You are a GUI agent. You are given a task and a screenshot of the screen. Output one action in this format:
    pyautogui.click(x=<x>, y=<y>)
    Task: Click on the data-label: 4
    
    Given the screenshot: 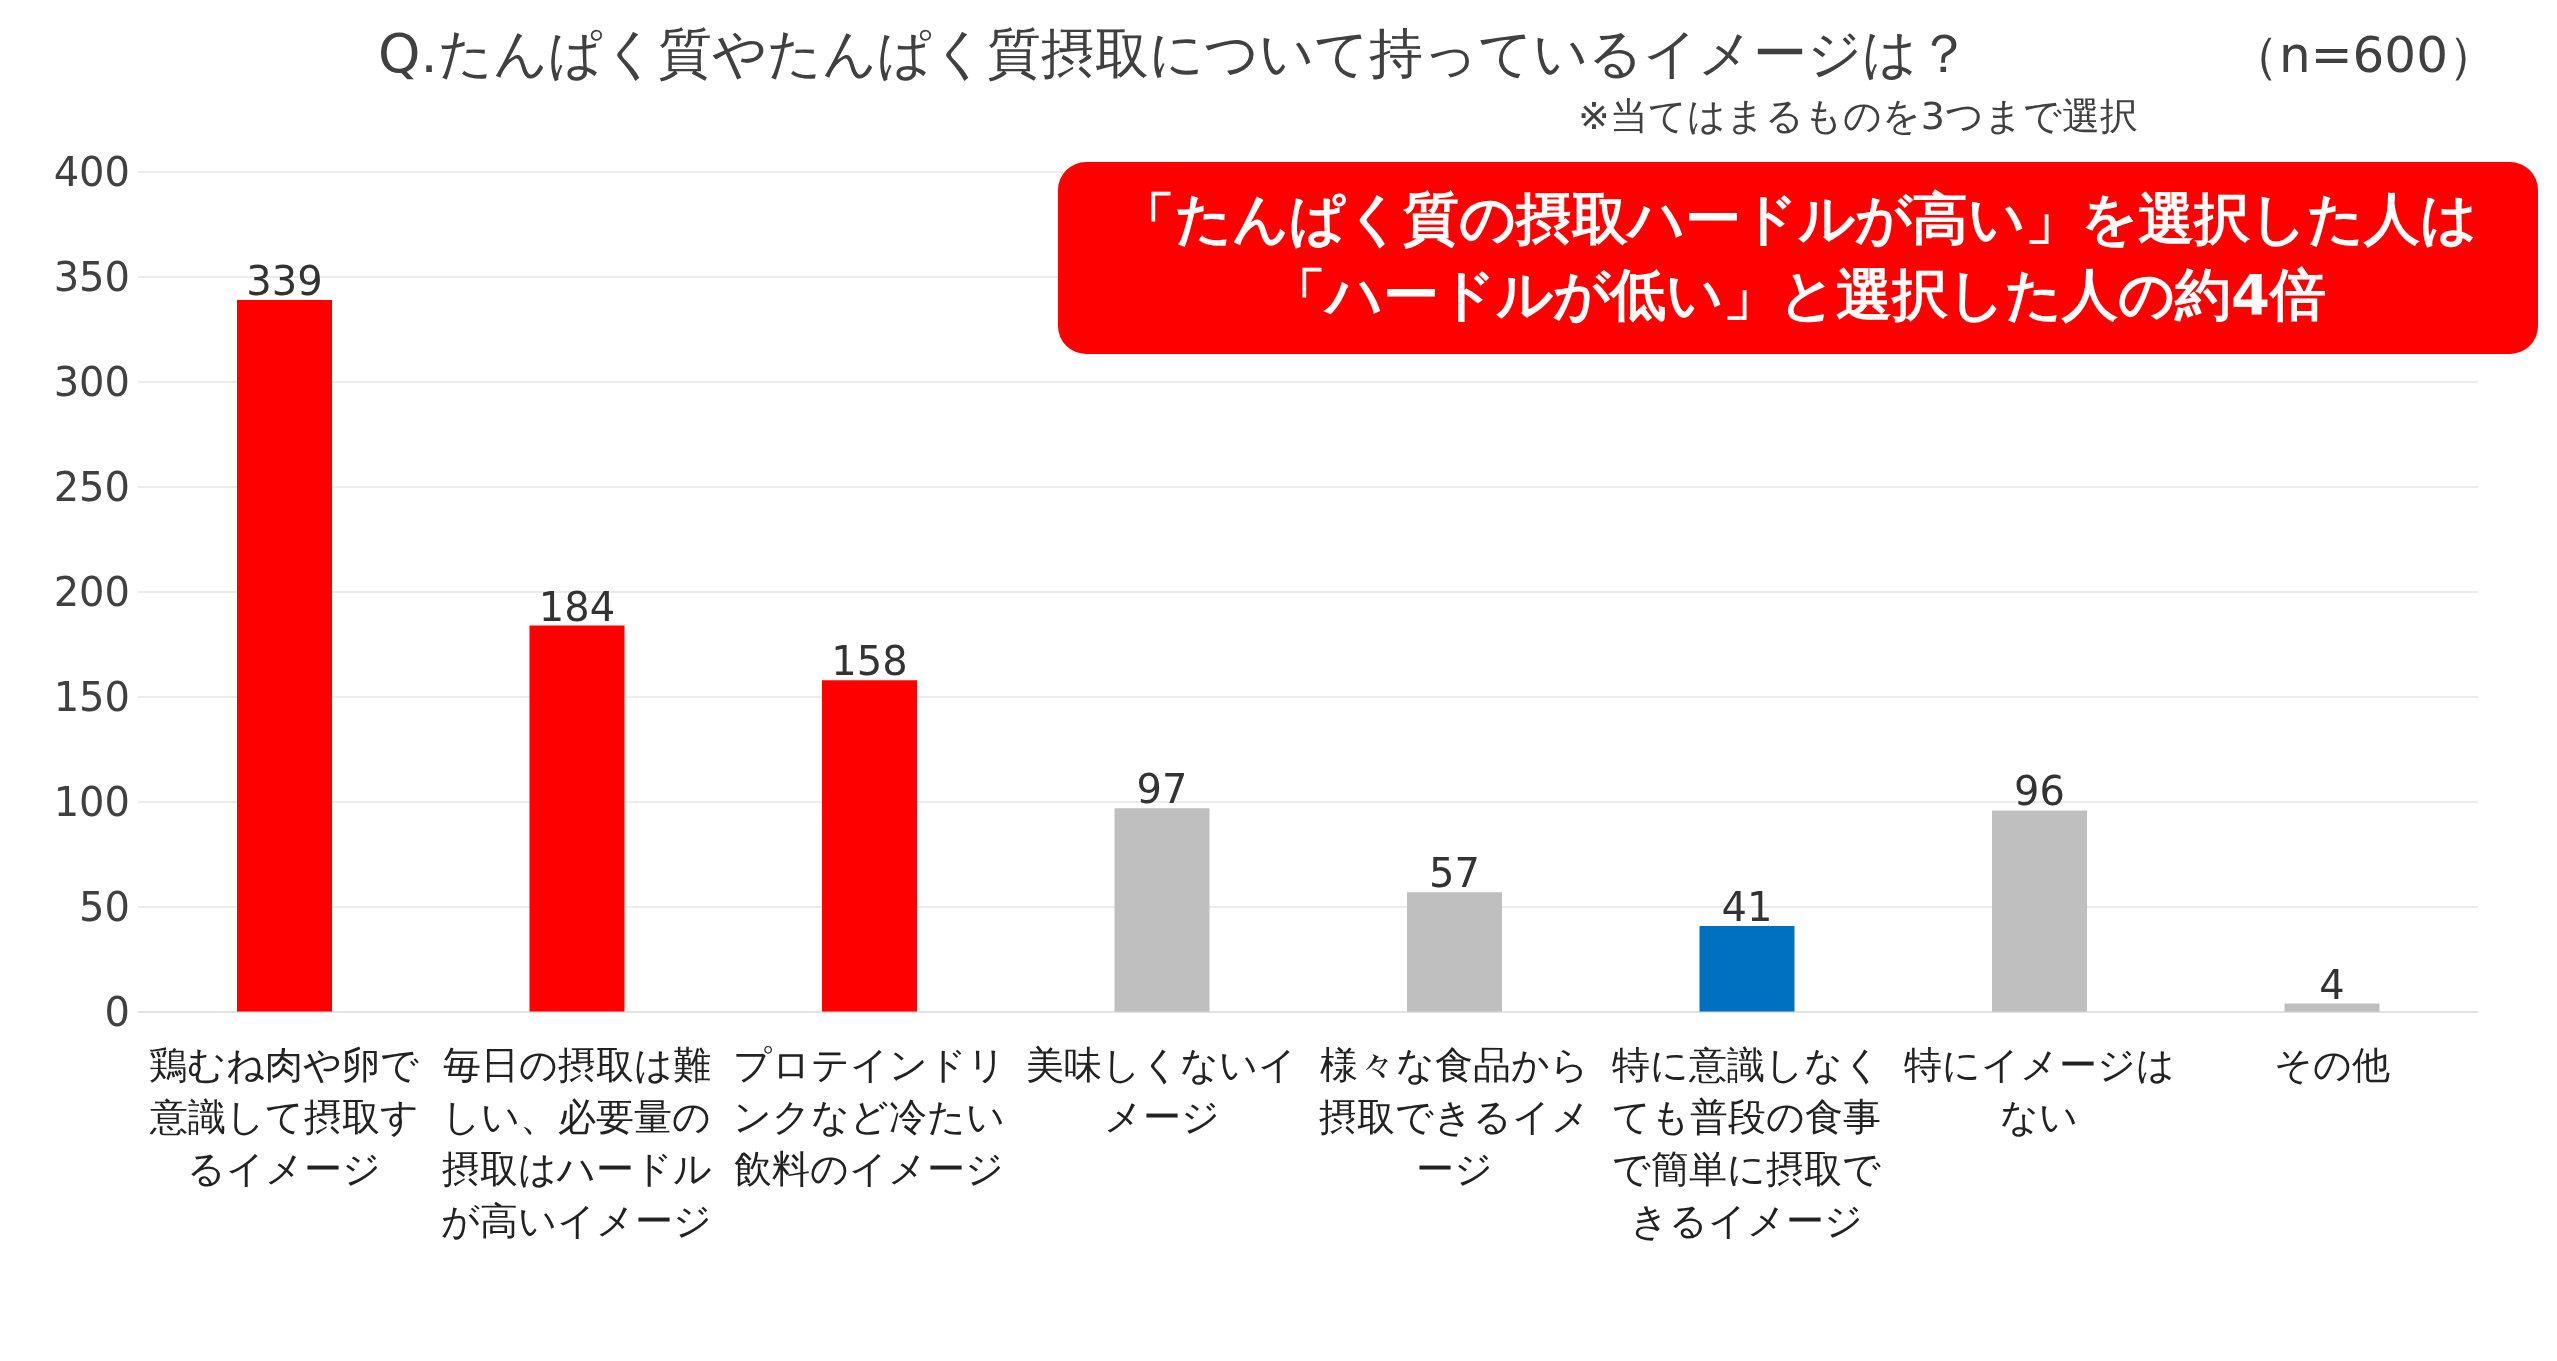 What is the action you would take?
    pyautogui.click(x=2332, y=984)
    